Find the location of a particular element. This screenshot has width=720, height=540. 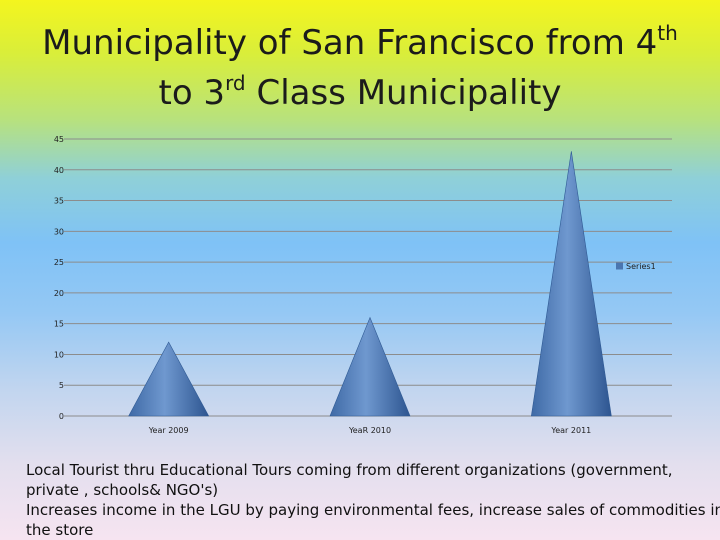

legend: Series1 is located at coordinates (636, 266).